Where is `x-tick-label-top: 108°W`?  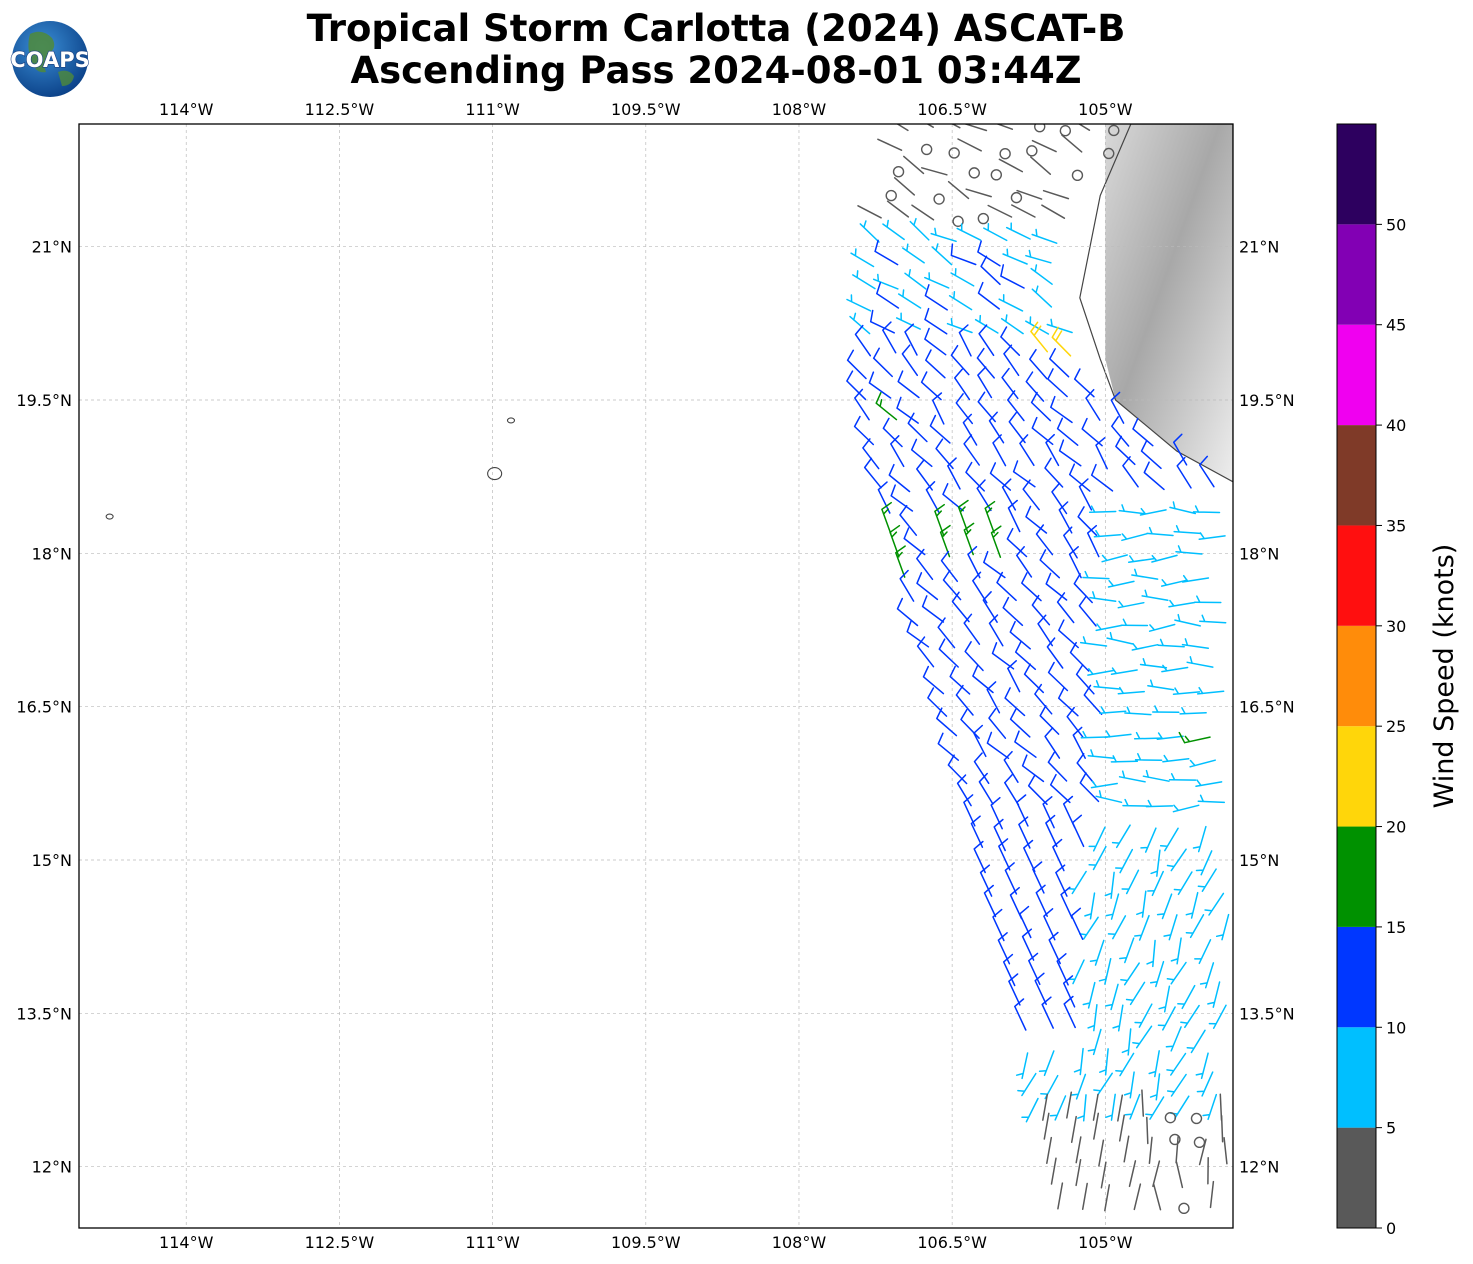 x-tick-label-top: 108°W is located at coordinates (799, 109).